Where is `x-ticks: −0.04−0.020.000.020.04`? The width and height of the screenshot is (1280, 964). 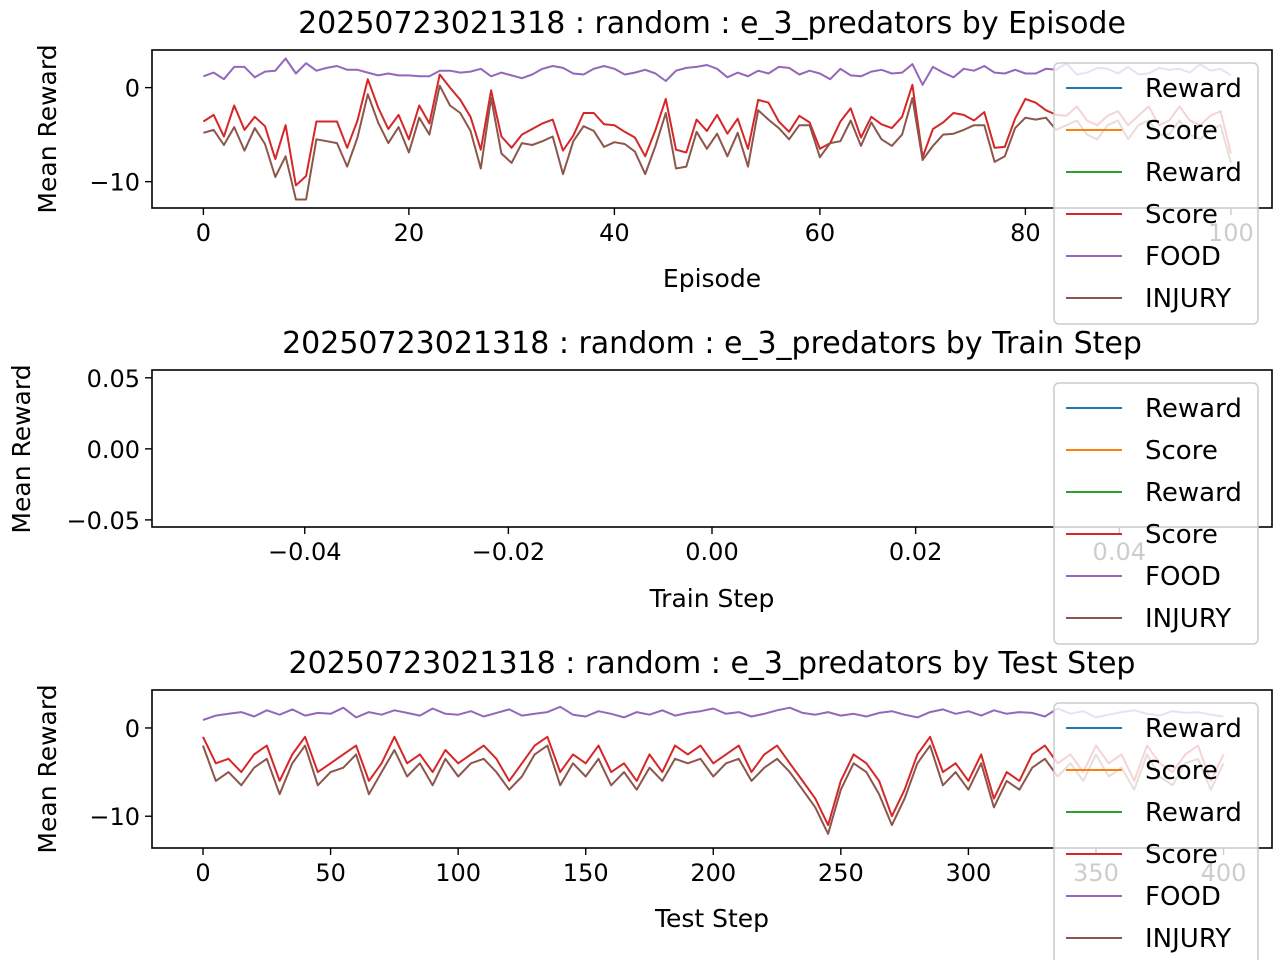
x-ticks: −0.04−0.020.000.020.04 is located at coordinates (707, 546).